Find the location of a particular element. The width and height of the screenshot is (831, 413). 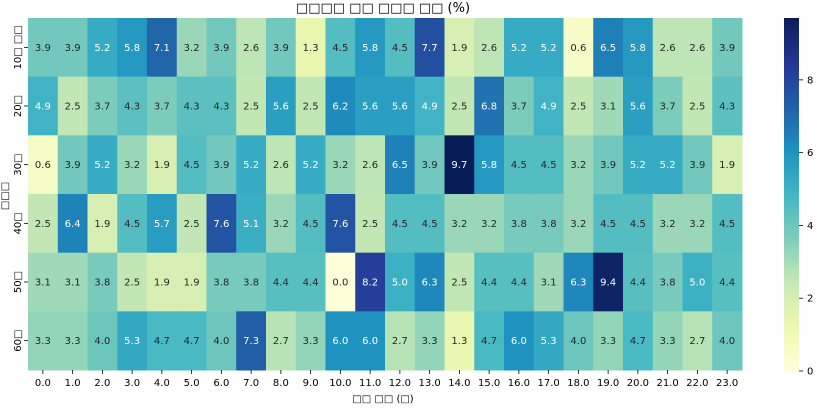

cell-value-label: 5.1 is located at coordinates (251, 224).